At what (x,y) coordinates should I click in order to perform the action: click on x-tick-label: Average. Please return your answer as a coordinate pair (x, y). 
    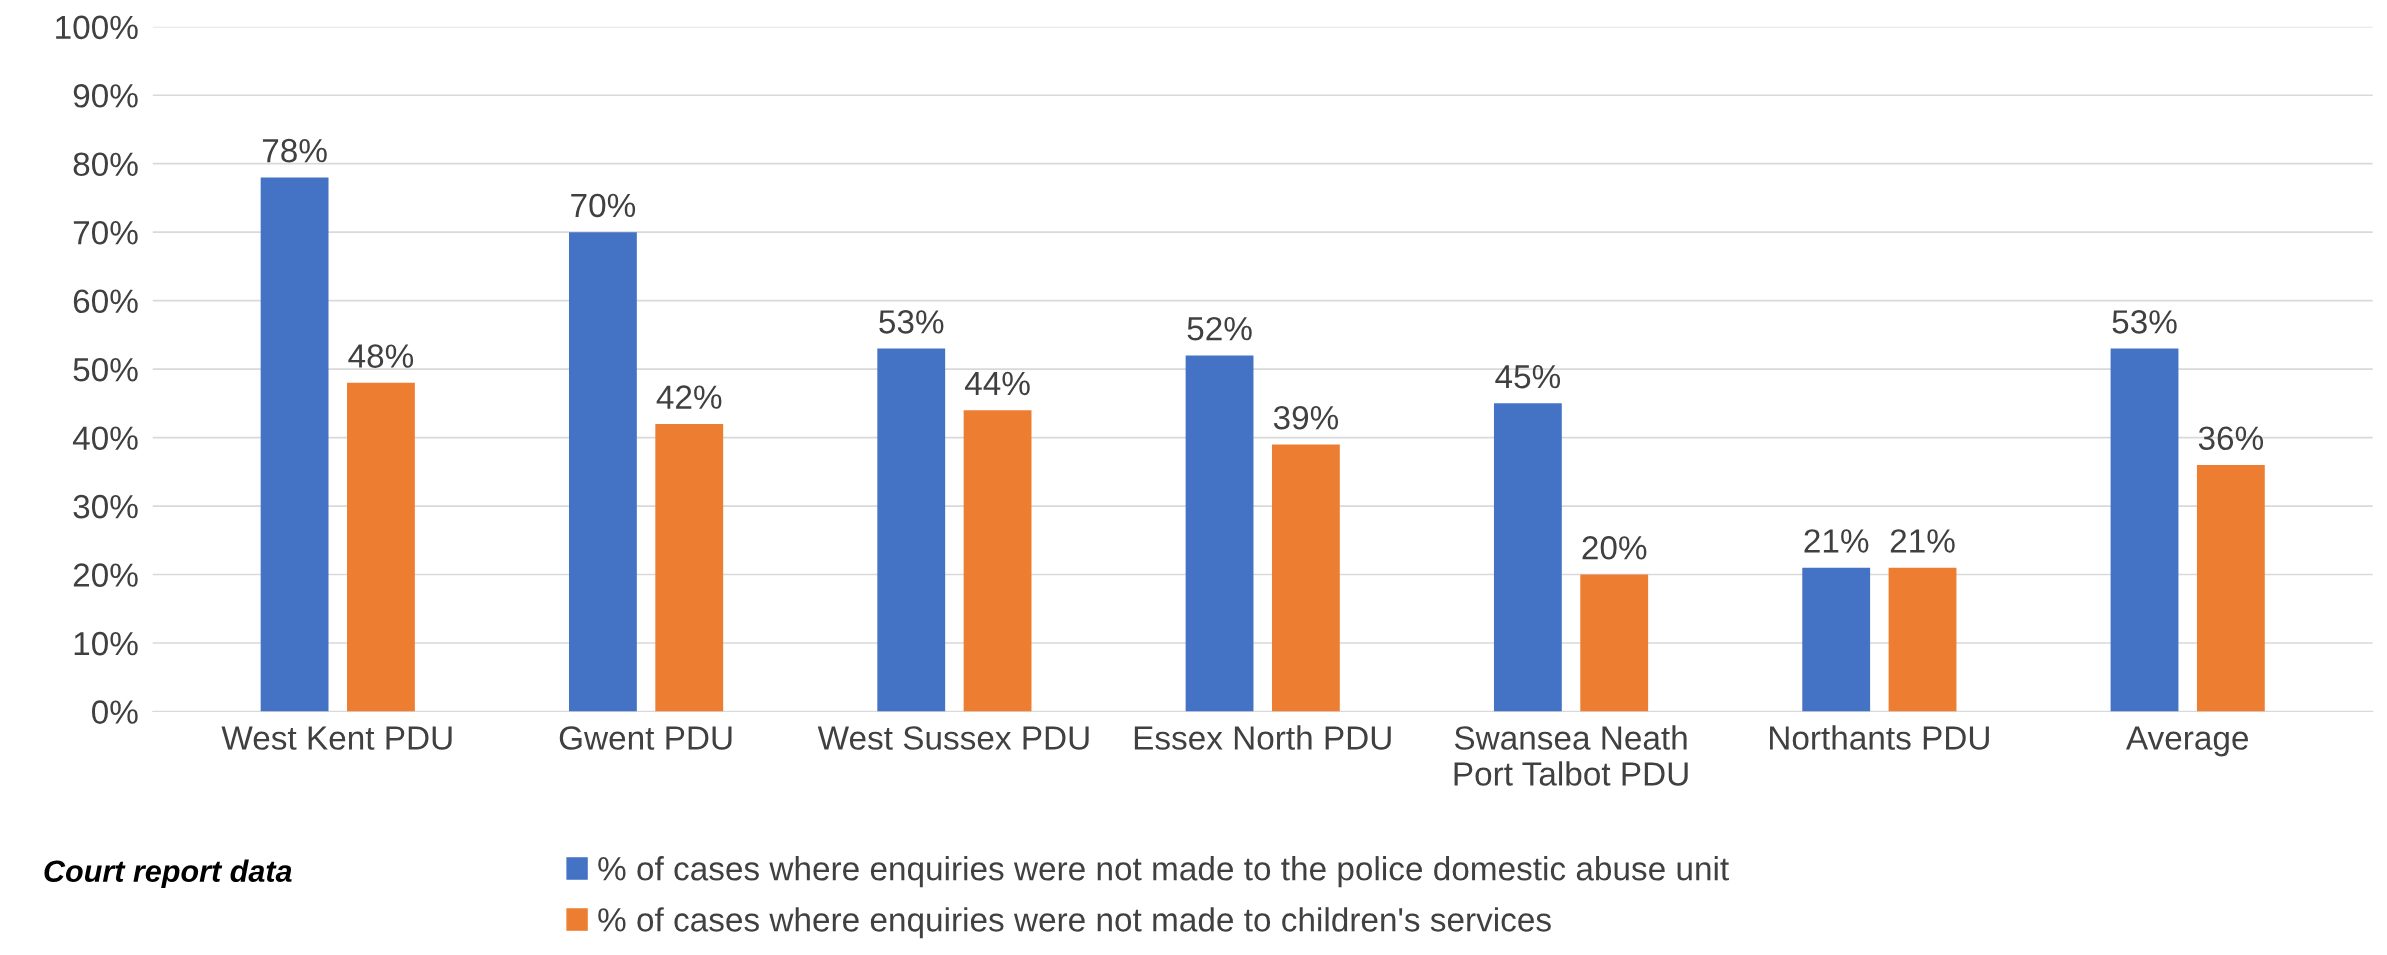
    Looking at the image, I should click on (2186, 741).